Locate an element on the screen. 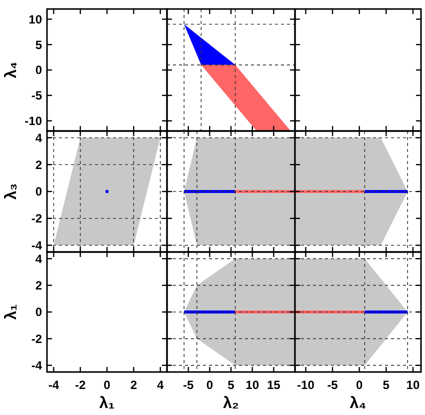 This screenshot has height=415, width=425. x-tick-label: 2 is located at coordinates (134, 385).